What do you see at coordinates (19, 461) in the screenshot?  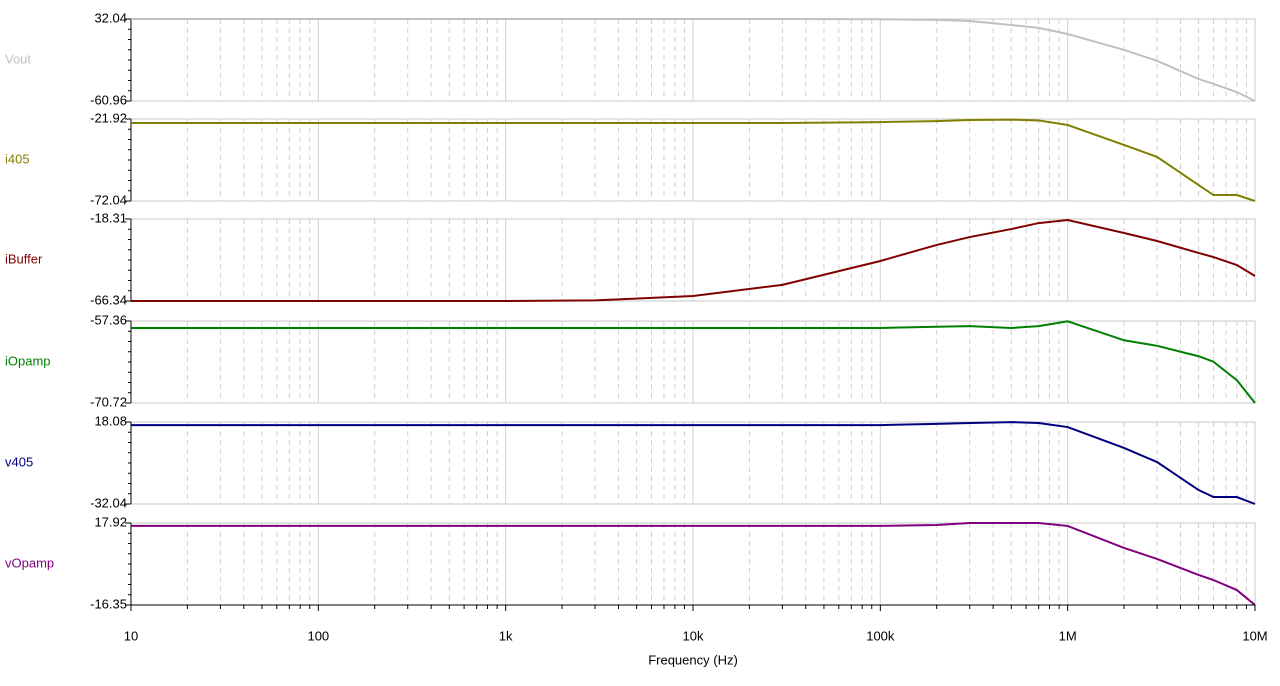 I see `series-label: v405` at bounding box center [19, 461].